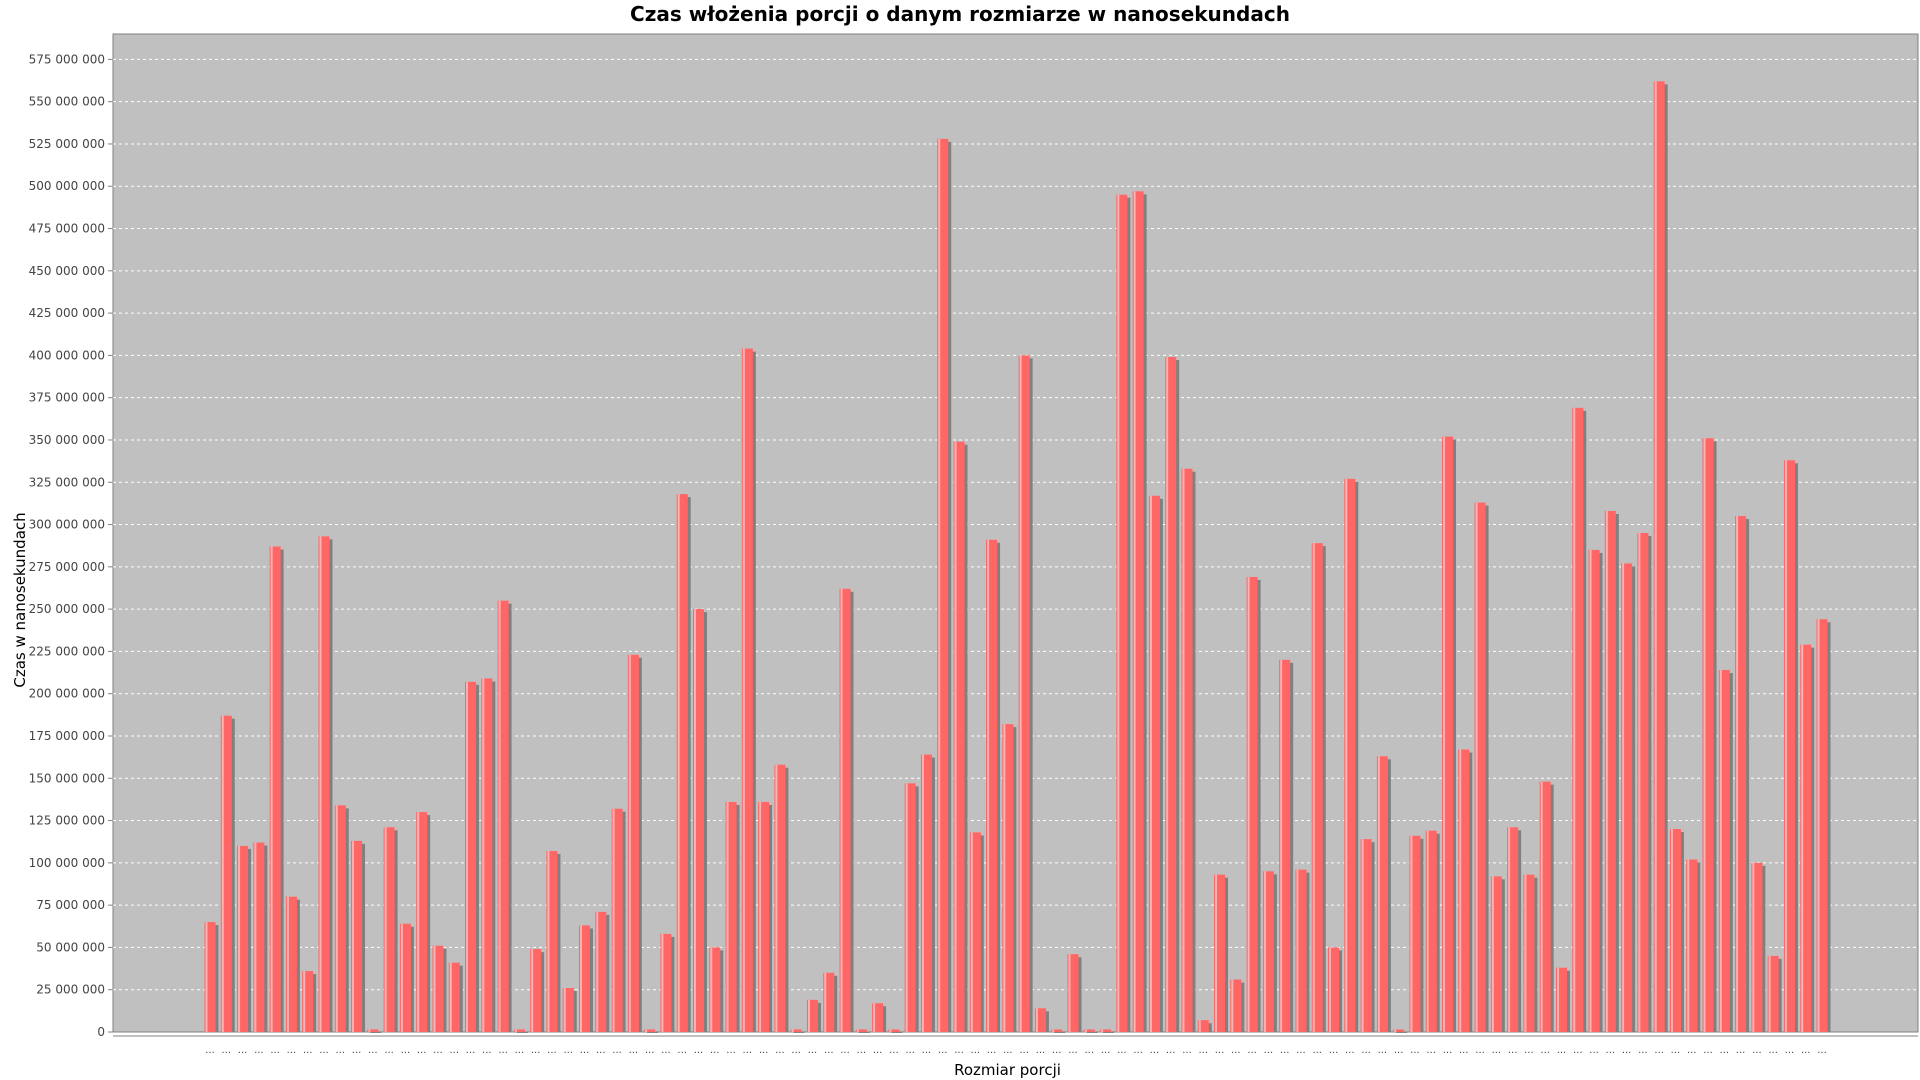 The width and height of the screenshot is (1920, 1080). Describe the element at coordinates (67, 778) in the screenshot. I see `y-tick-label: 150 000 000` at that location.